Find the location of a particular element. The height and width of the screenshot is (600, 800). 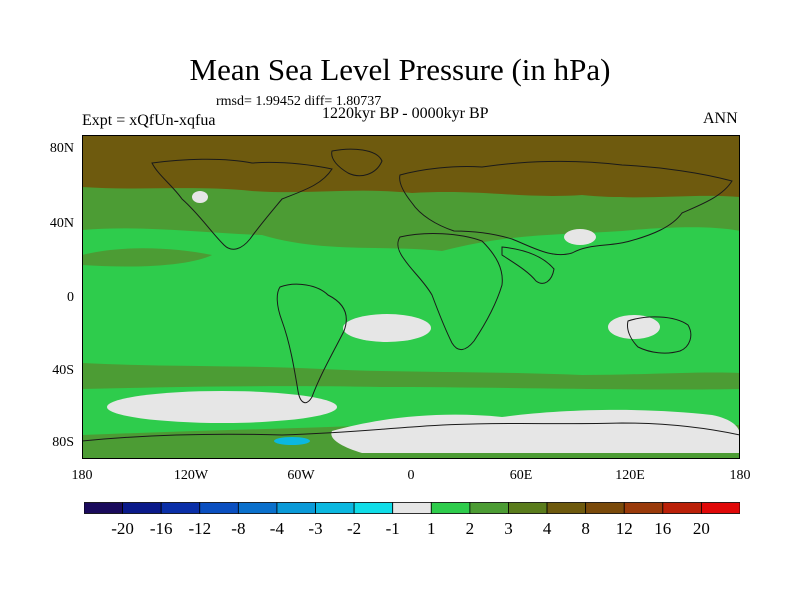

lon-tick-60e: 60E is located at coordinates (521, 475).